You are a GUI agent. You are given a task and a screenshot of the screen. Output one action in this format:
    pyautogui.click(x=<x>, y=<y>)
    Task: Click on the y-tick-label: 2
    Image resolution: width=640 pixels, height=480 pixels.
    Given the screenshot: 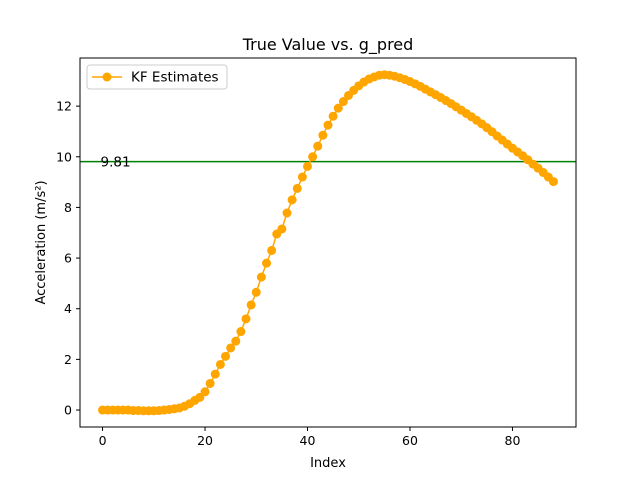 What is the action you would take?
    pyautogui.click(x=68, y=359)
    